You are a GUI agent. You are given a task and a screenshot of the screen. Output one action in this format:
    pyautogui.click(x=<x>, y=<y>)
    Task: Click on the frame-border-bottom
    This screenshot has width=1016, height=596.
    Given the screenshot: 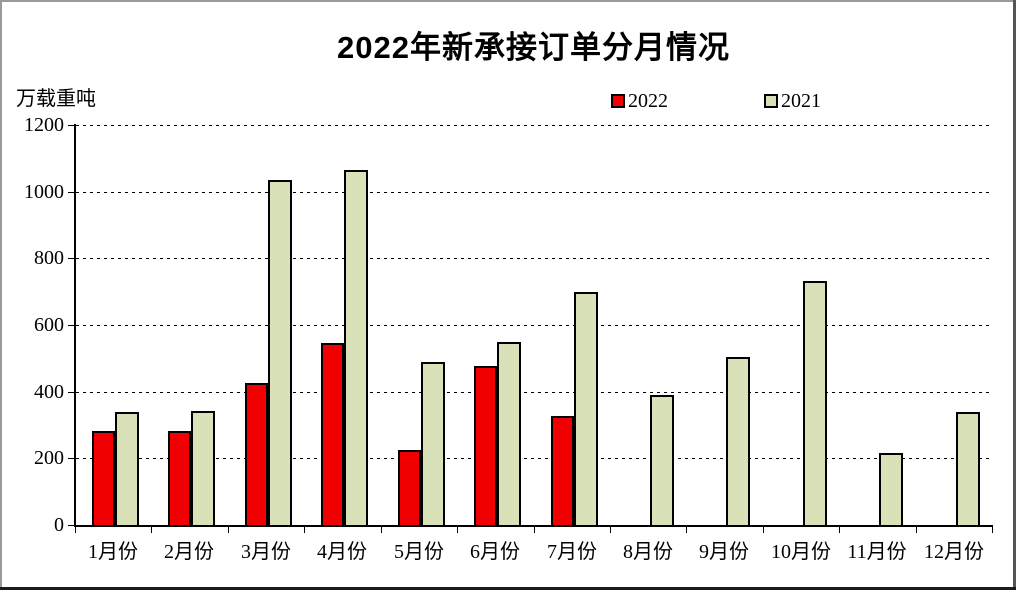 What is the action you would take?
    pyautogui.click(x=508, y=588)
    